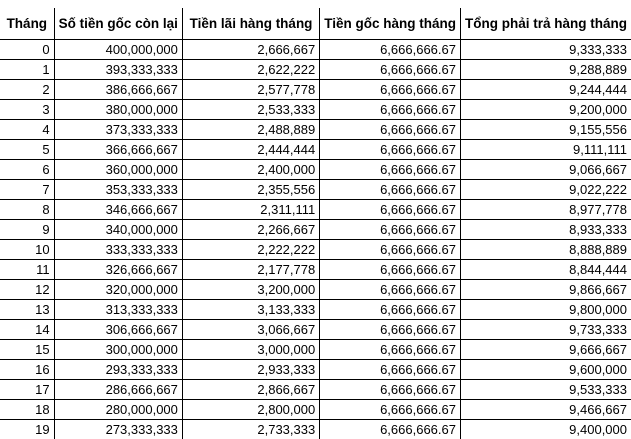 Image resolution: width=631 pixels, height=439 pixels. I want to click on cell-remaining-principal: 320,000,000, so click(118, 289).